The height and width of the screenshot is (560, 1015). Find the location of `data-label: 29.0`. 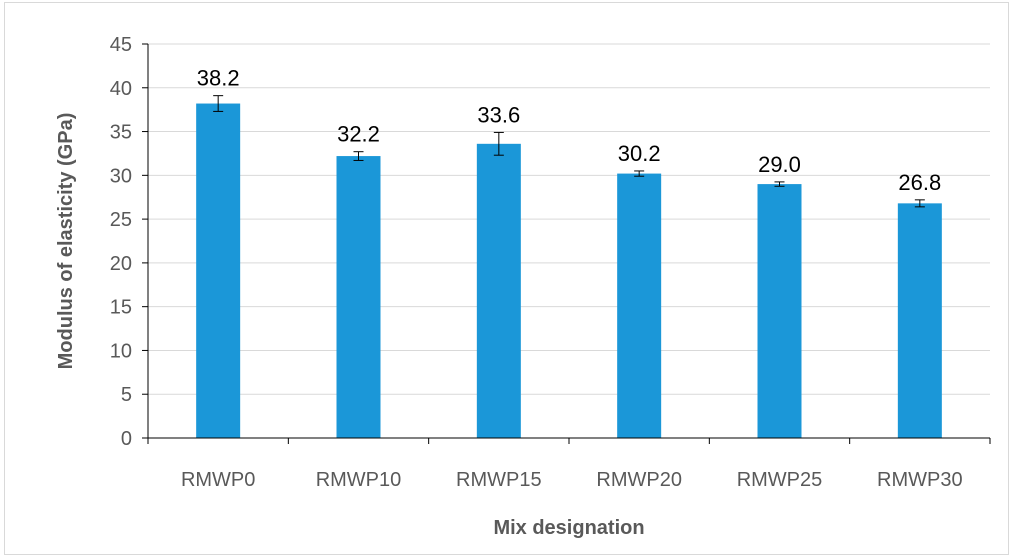

data-label: 29.0 is located at coordinates (779, 164).